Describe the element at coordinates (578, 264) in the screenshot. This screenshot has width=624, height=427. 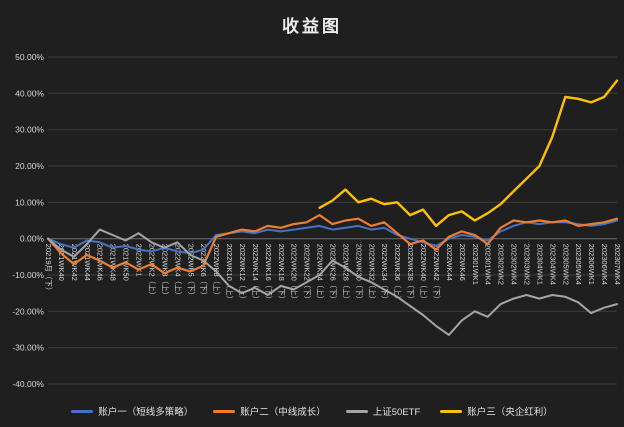
I see `x-tick-label: 202305WK4` at that location.